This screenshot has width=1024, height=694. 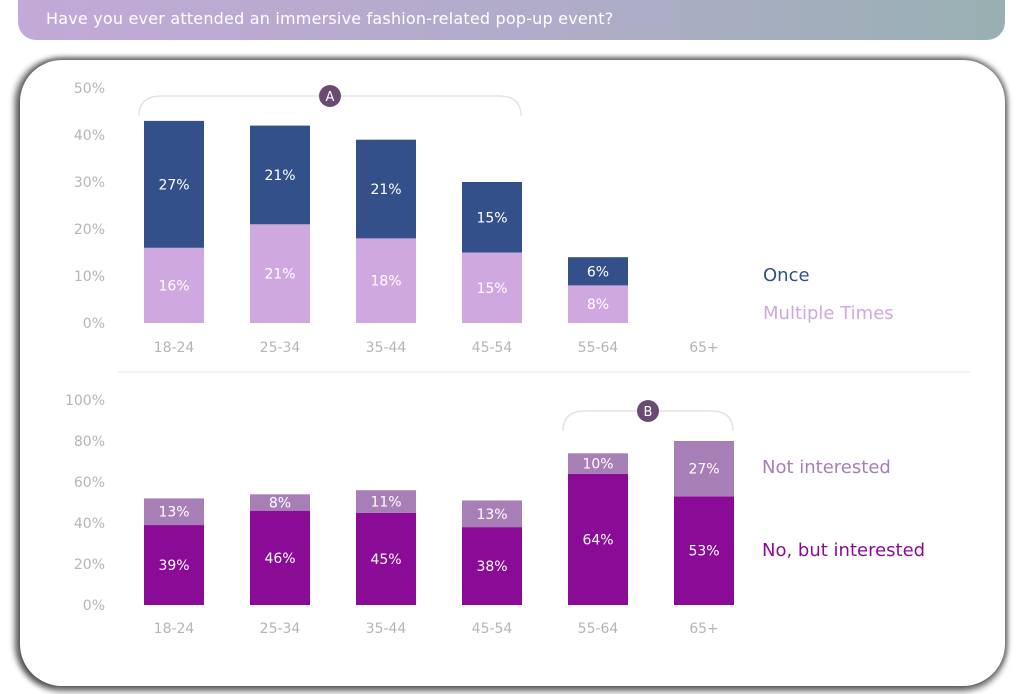 I want to click on data-label: 11%, so click(x=385, y=502).